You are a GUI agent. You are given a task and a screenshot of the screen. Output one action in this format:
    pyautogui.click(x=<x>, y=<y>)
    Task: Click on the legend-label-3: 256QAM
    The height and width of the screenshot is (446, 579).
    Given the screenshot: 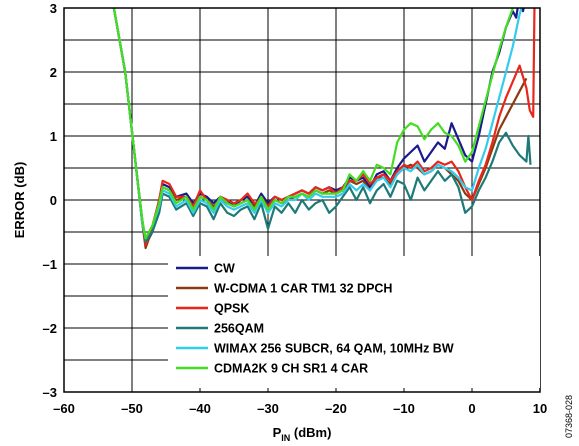 What is the action you would take?
    pyautogui.click(x=239, y=329)
    